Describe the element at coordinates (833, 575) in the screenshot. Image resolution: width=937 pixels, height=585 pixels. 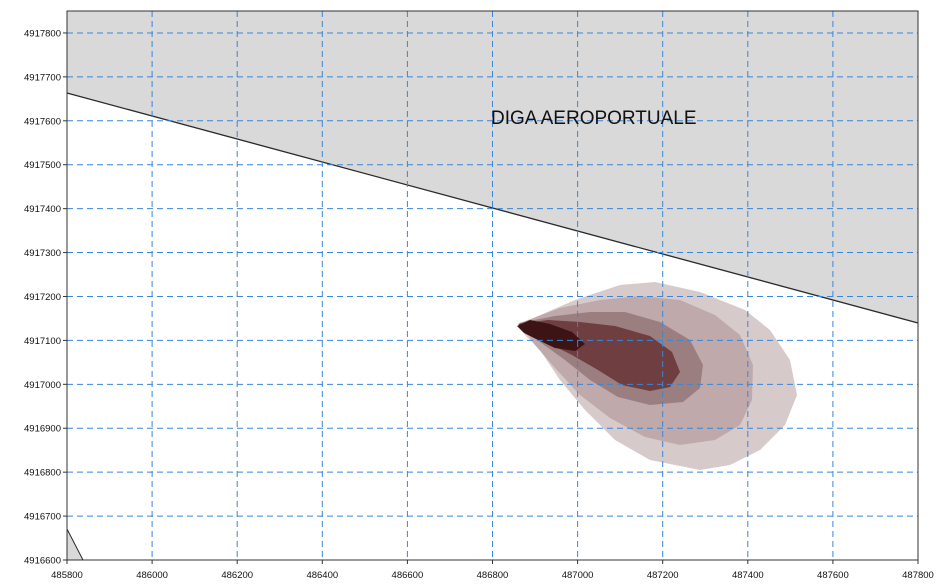
I see `x-tick-label: 487600` at that location.